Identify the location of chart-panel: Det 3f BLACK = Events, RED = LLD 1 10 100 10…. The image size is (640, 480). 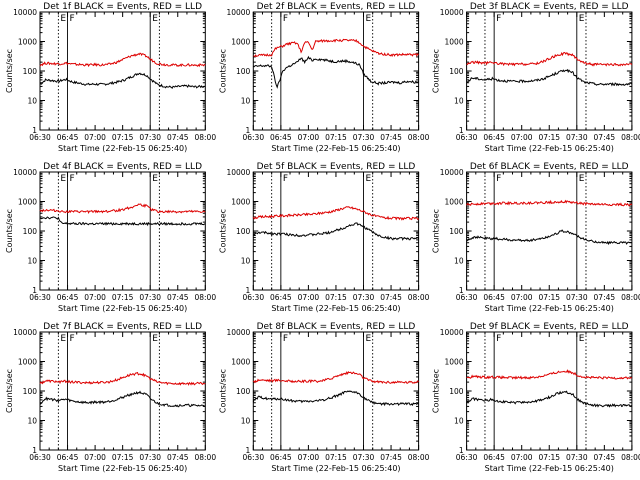
(536, 77).